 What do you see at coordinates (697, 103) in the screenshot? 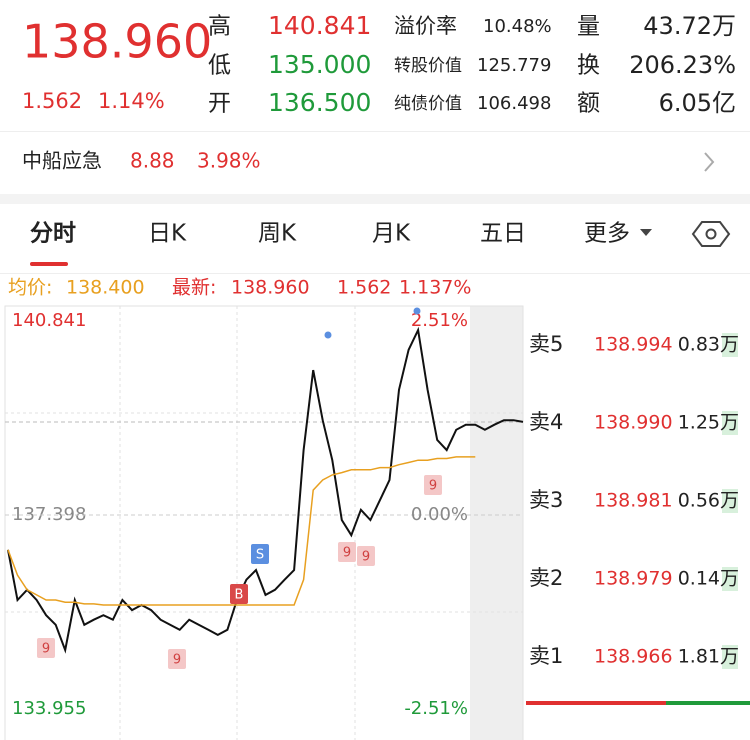
I see `volume-value: 6.05亿` at bounding box center [697, 103].